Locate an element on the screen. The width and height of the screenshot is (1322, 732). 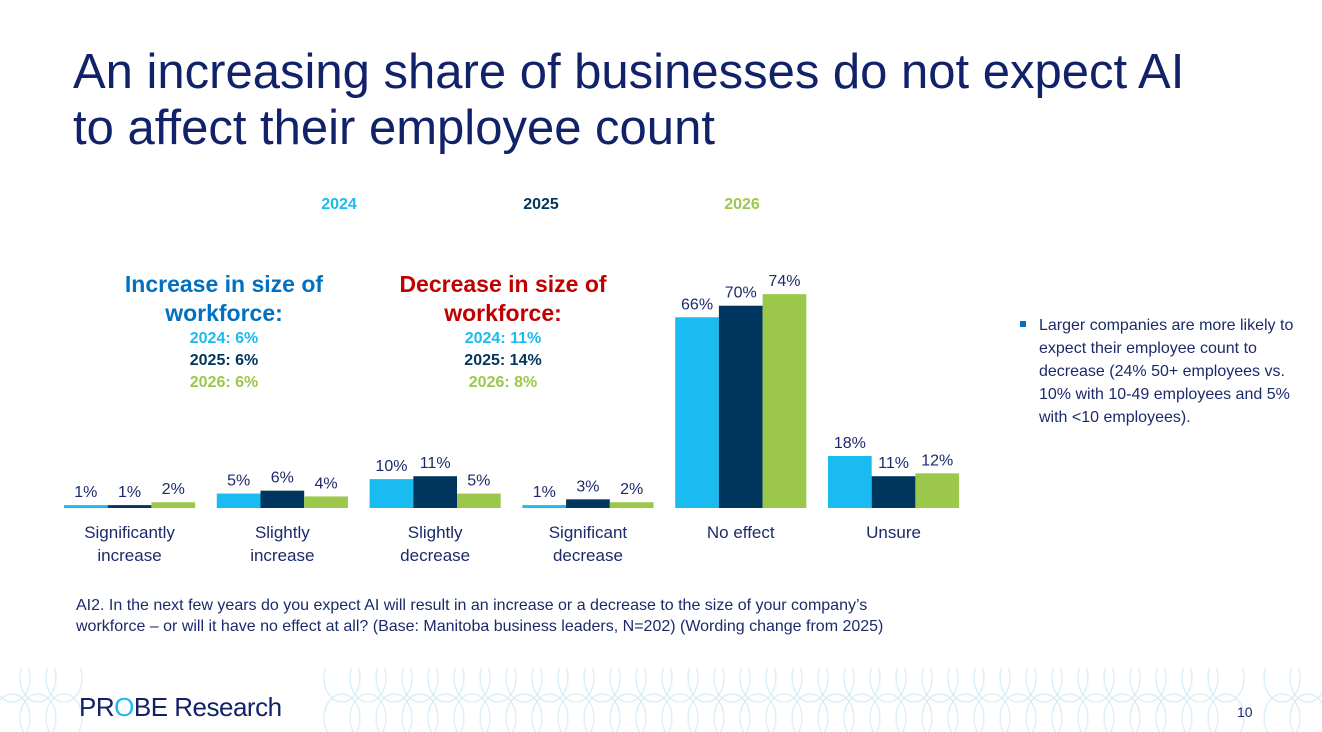
increase-2024: 2024: 6% is located at coordinates (224, 338).